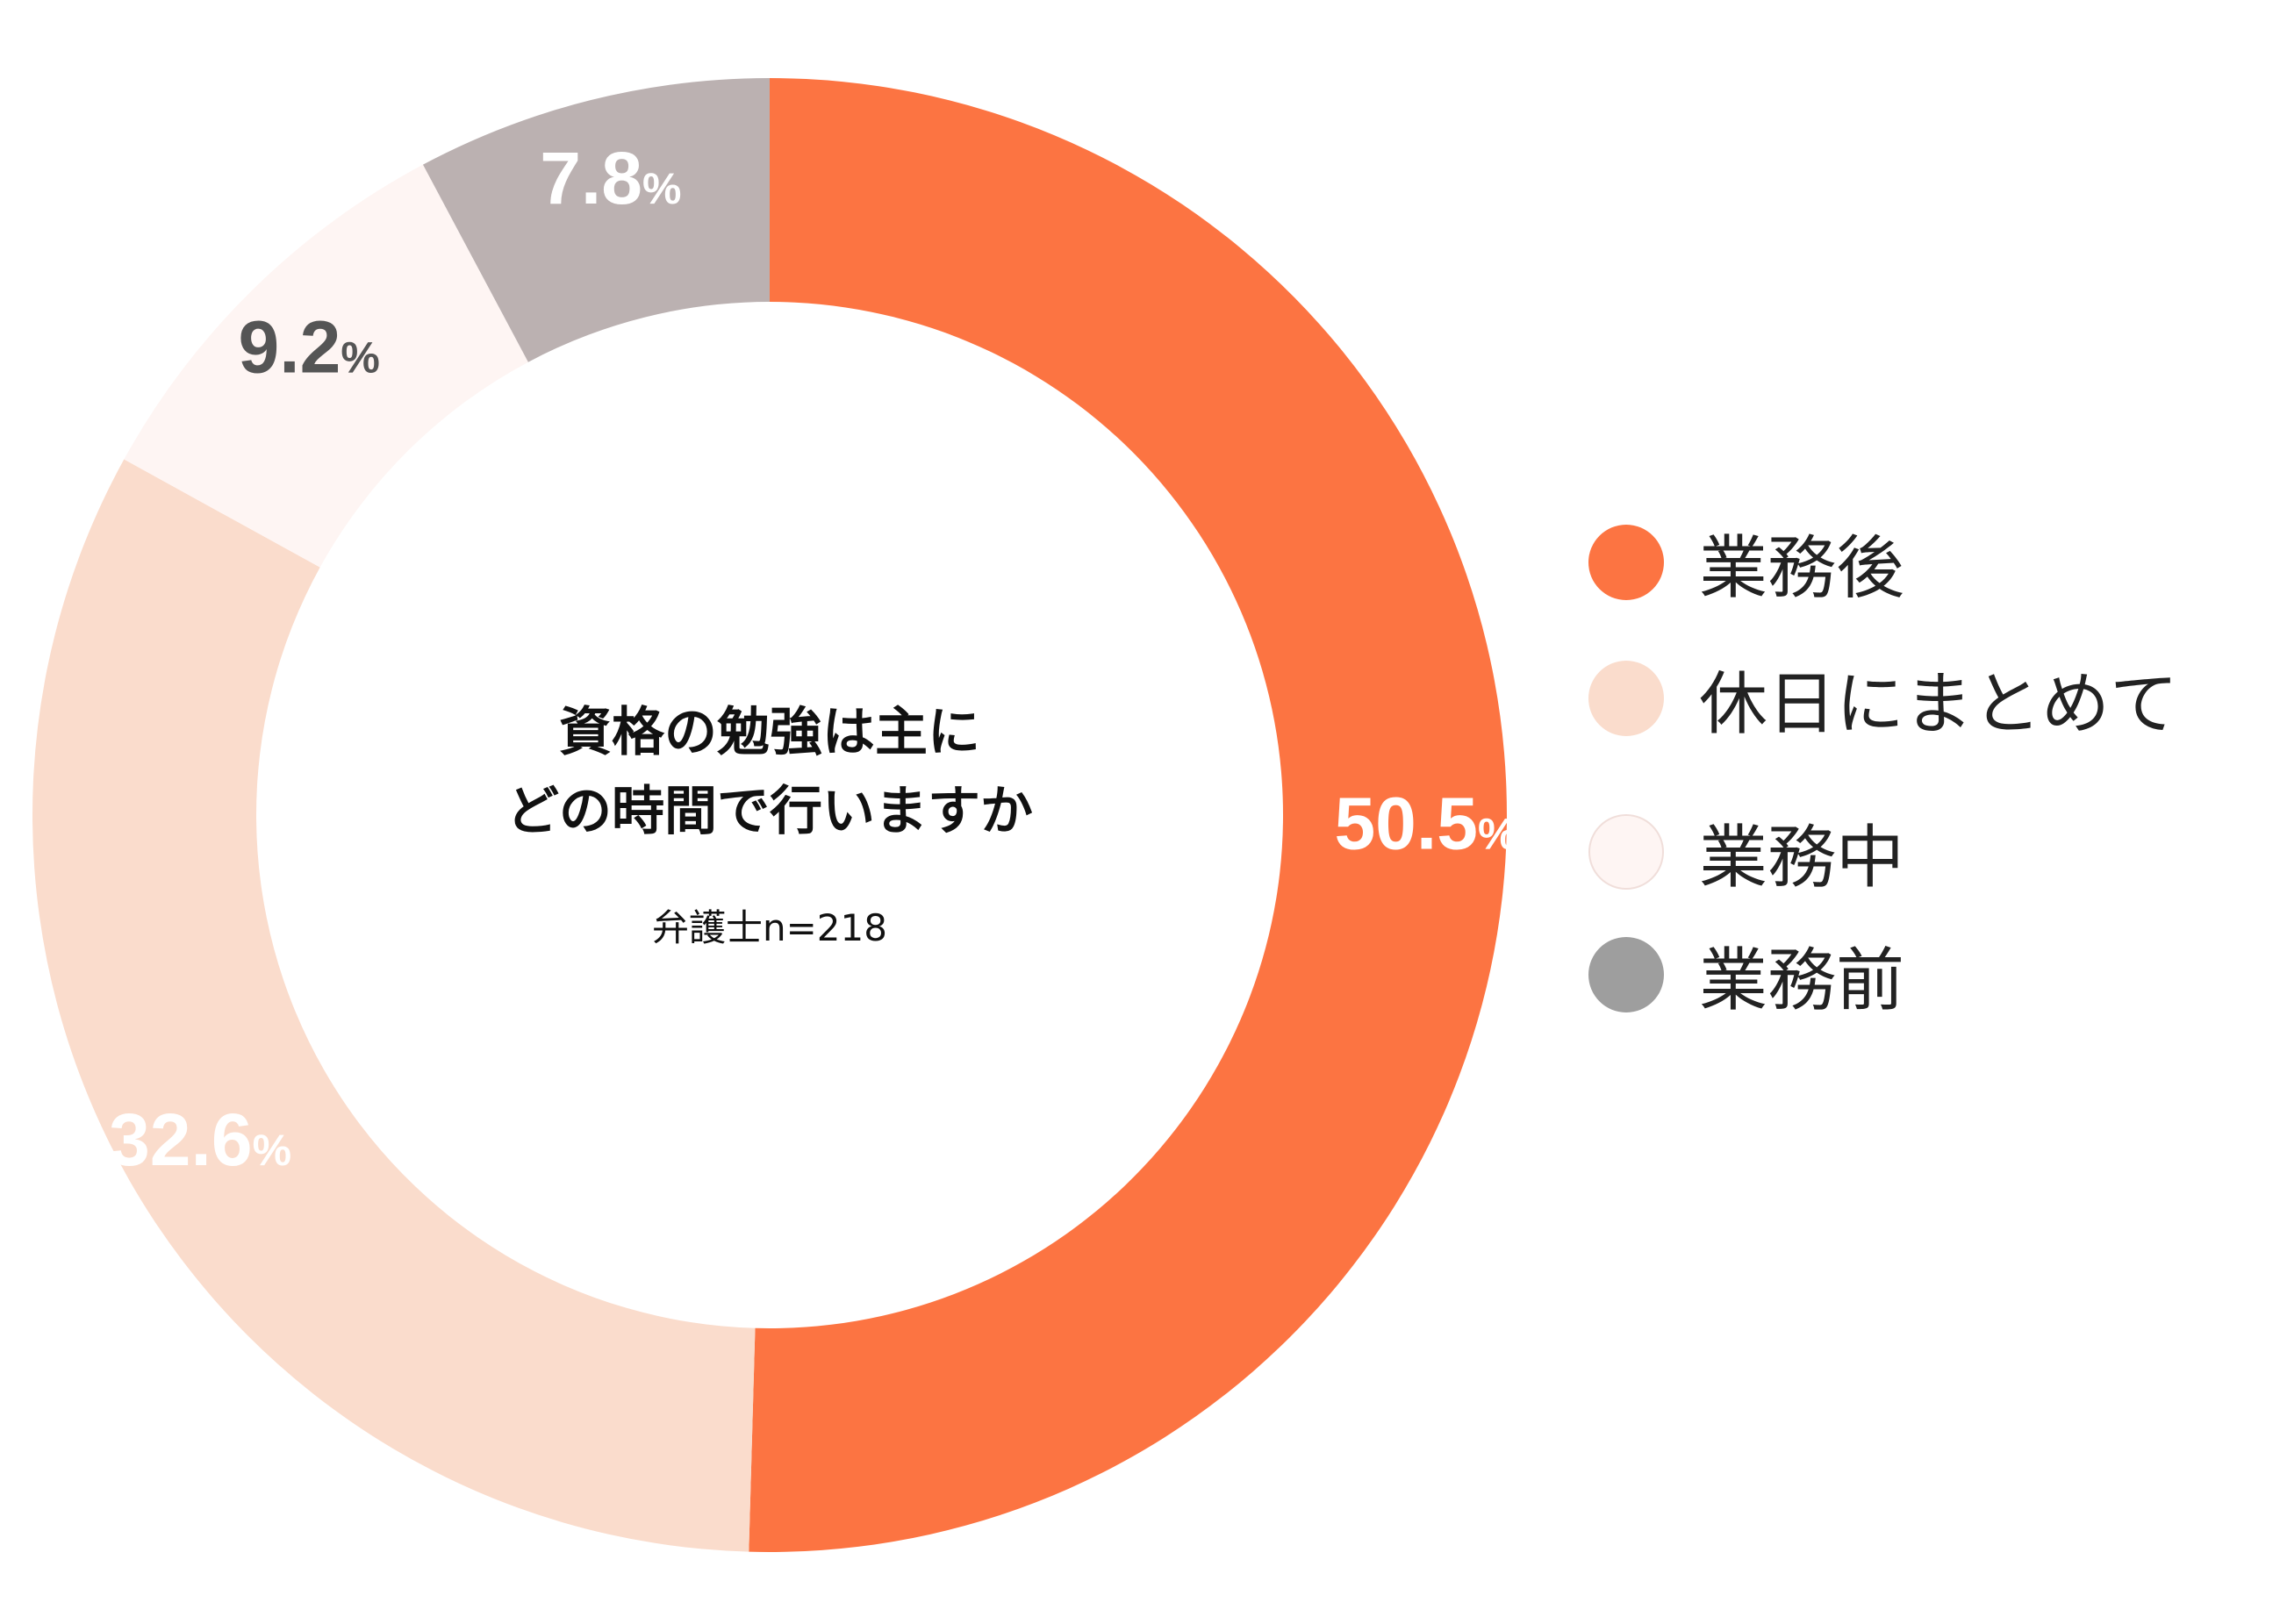 This screenshot has height=1624, width=2280. I want to click on slice-label-2: 9.2%, so click(309, 347).